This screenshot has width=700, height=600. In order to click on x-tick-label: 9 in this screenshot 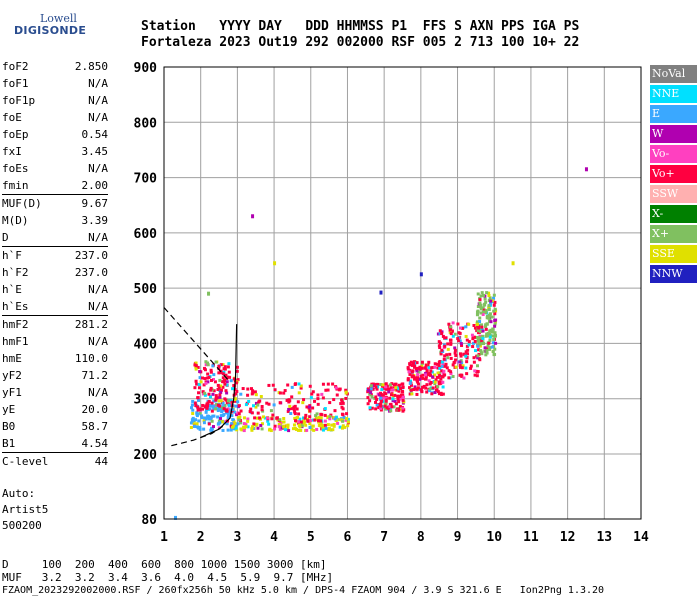, I will do `click(458, 537)`.